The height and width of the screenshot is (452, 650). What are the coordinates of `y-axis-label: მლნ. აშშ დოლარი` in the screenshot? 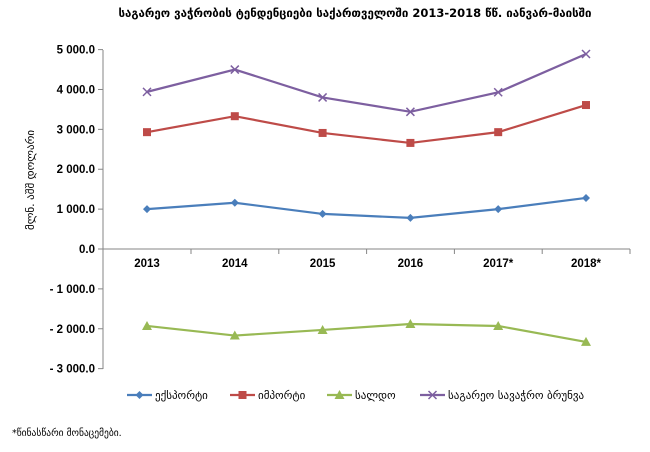 It's located at (30, 180).